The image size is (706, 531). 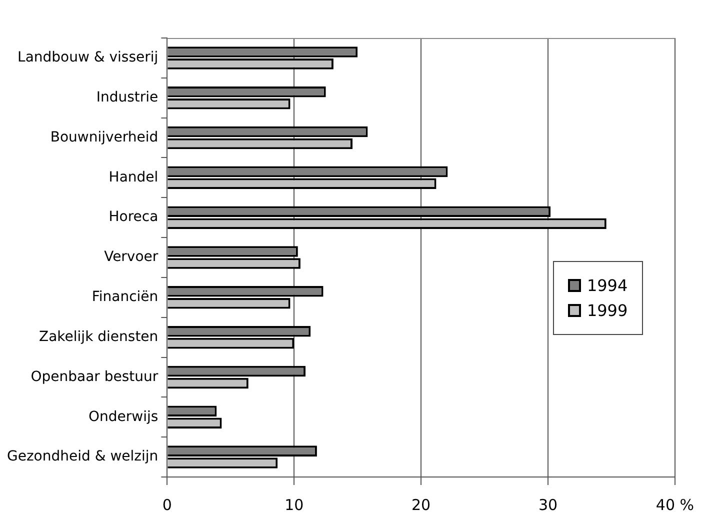 What do you see at coordinates (98, 336) in the screenshot?
I see `y-tick-label: Zakelijk diensten` at bounding box center [98, 336].